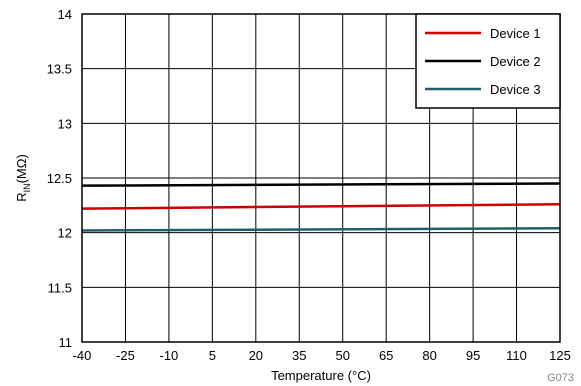 The image size is (581, 386). Describe the element at coordinates (21, 196) in the screenshot. I see `y-axis-title-main: R` at that location.